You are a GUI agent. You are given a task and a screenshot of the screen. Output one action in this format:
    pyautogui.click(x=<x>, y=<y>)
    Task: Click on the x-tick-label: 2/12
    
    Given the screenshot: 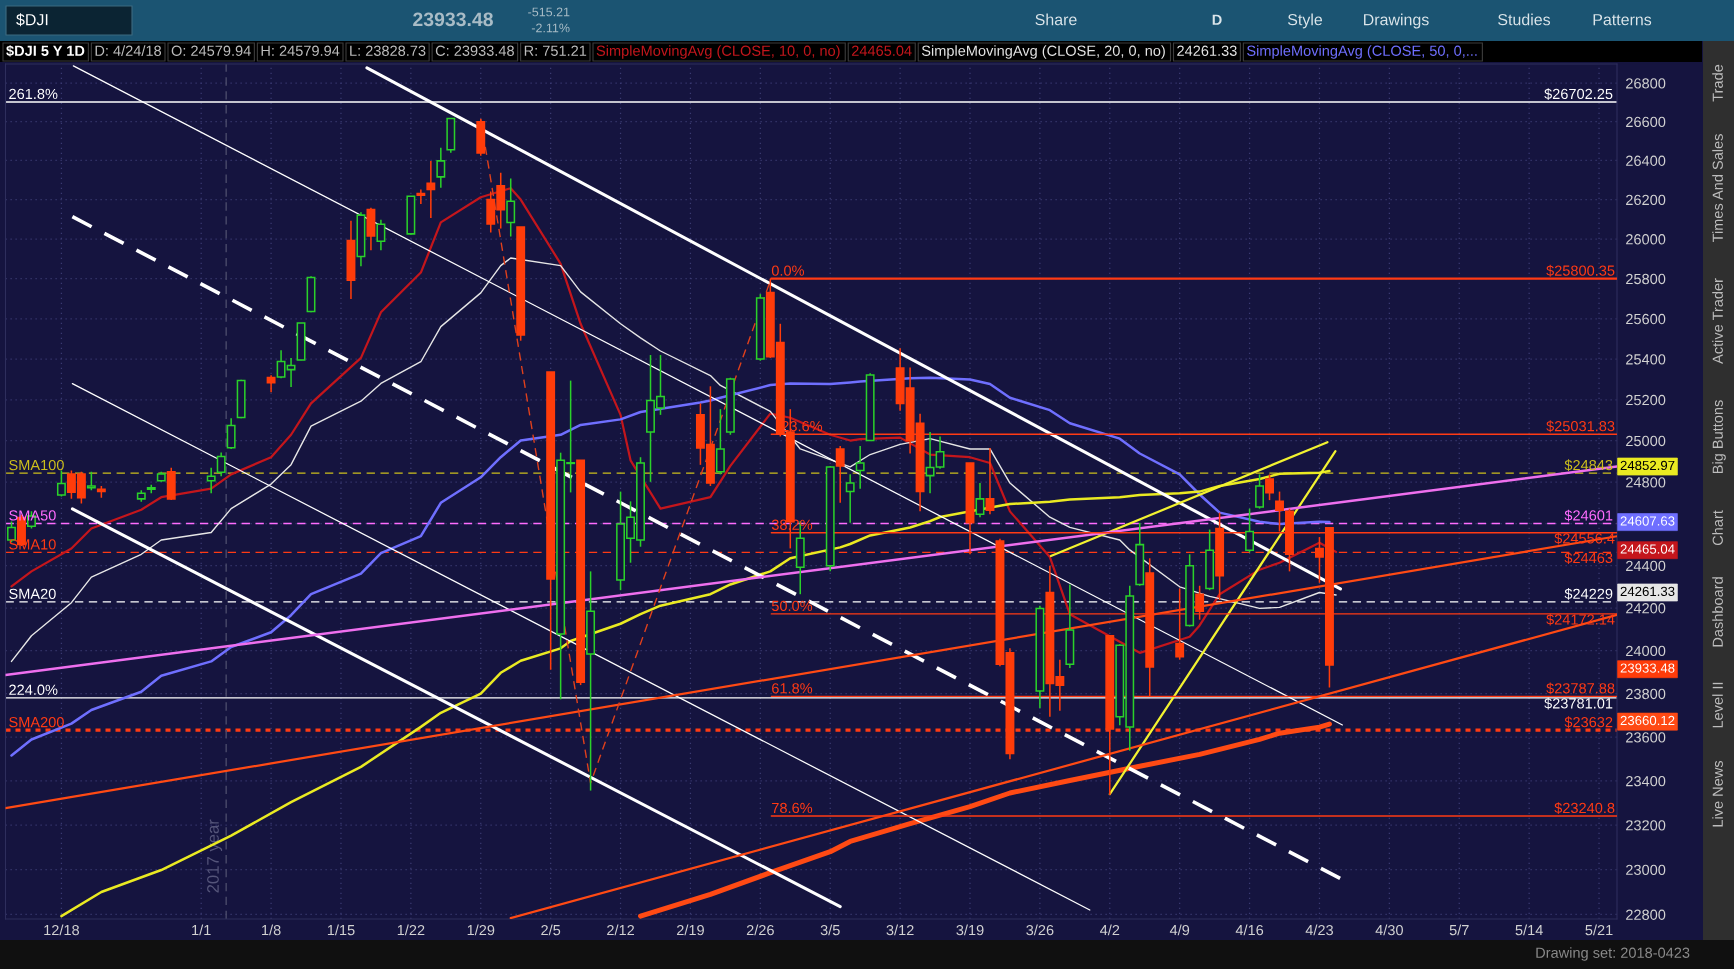 What is the action you would take?
    pyautogui.click(x=621, y=930)
    